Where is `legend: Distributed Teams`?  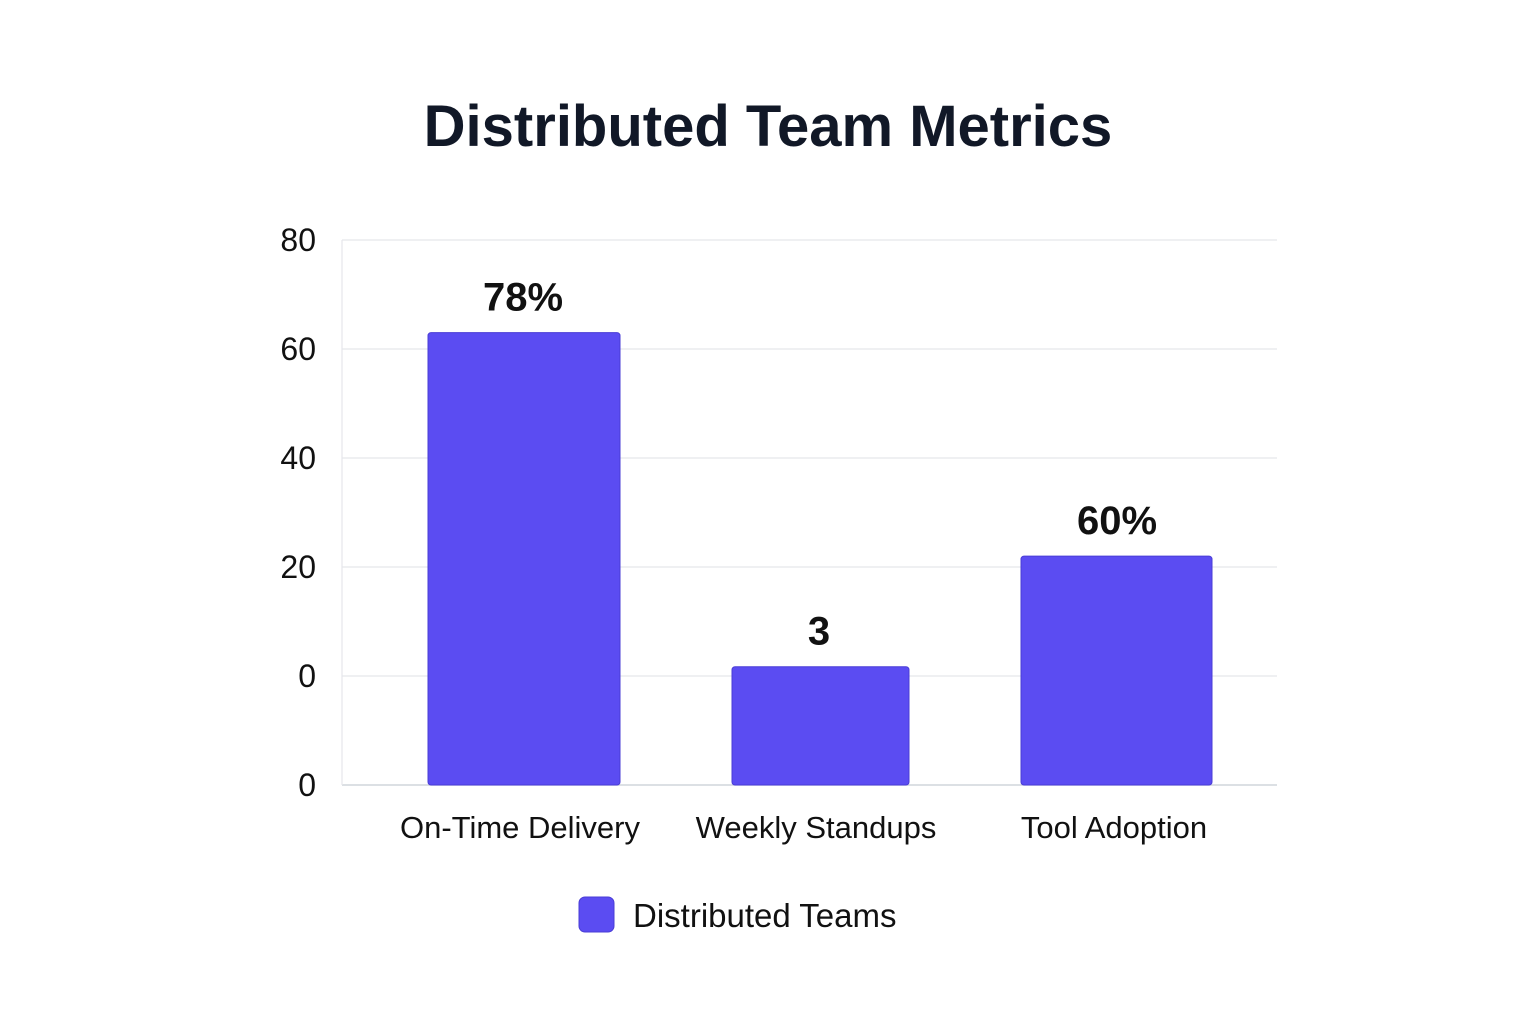
legend: Distributed Teams is located at coordinates (737, 915).